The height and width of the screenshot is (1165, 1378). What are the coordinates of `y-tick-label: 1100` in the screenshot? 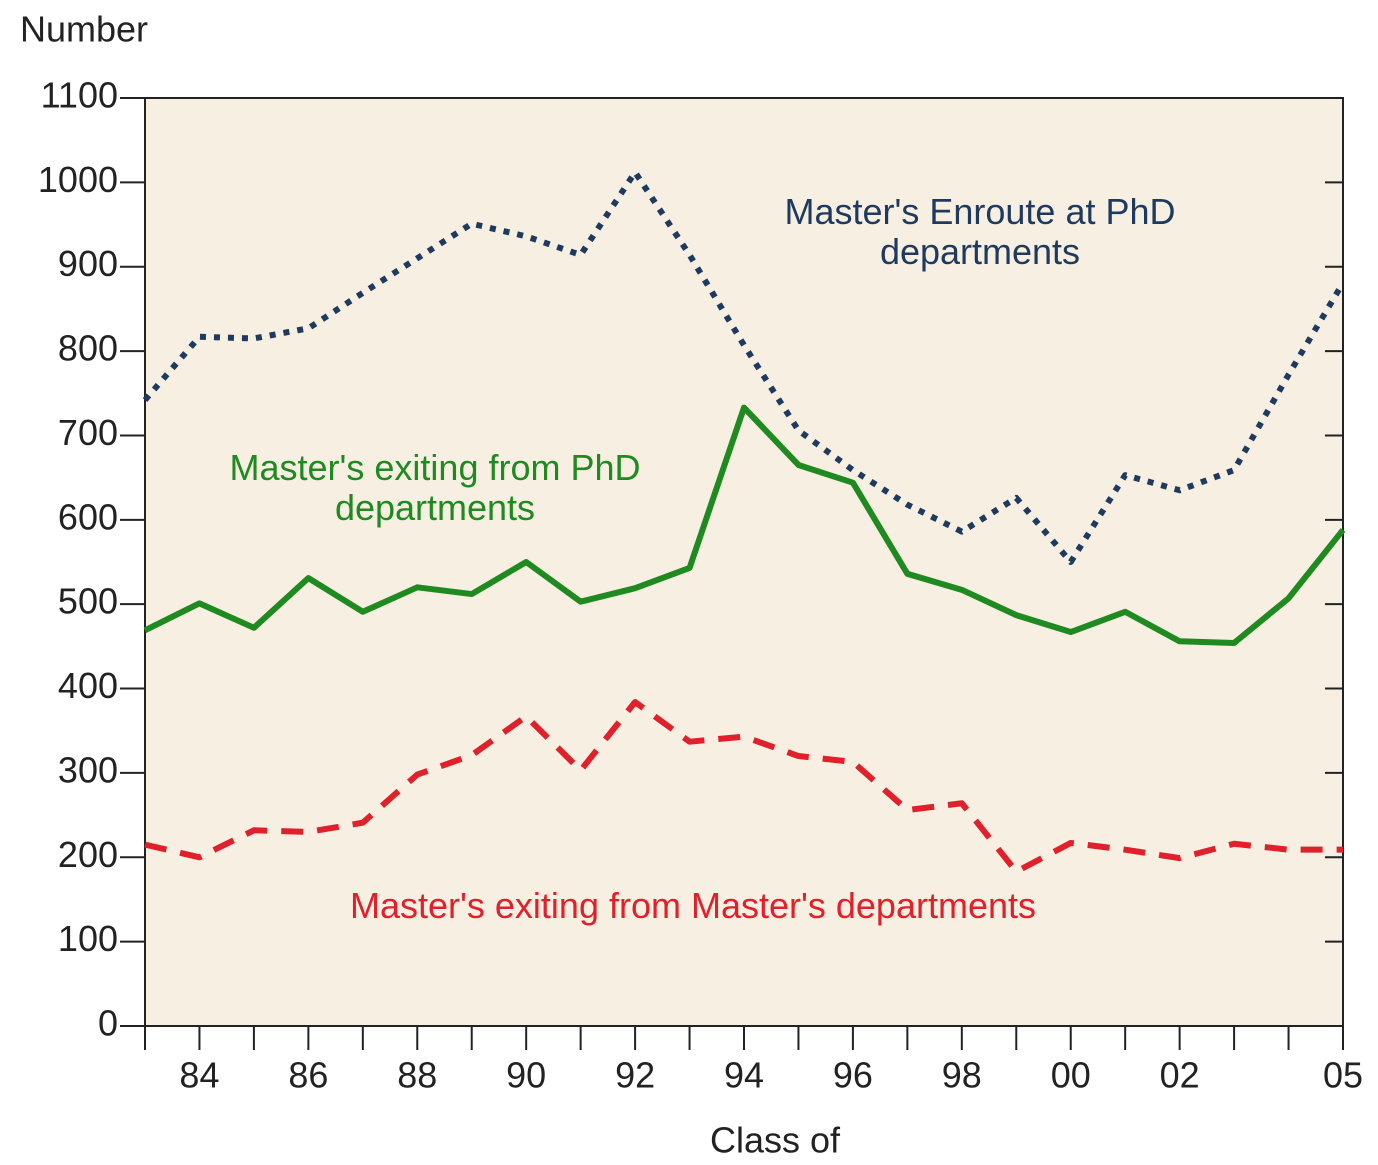 It's located at (79, 95).